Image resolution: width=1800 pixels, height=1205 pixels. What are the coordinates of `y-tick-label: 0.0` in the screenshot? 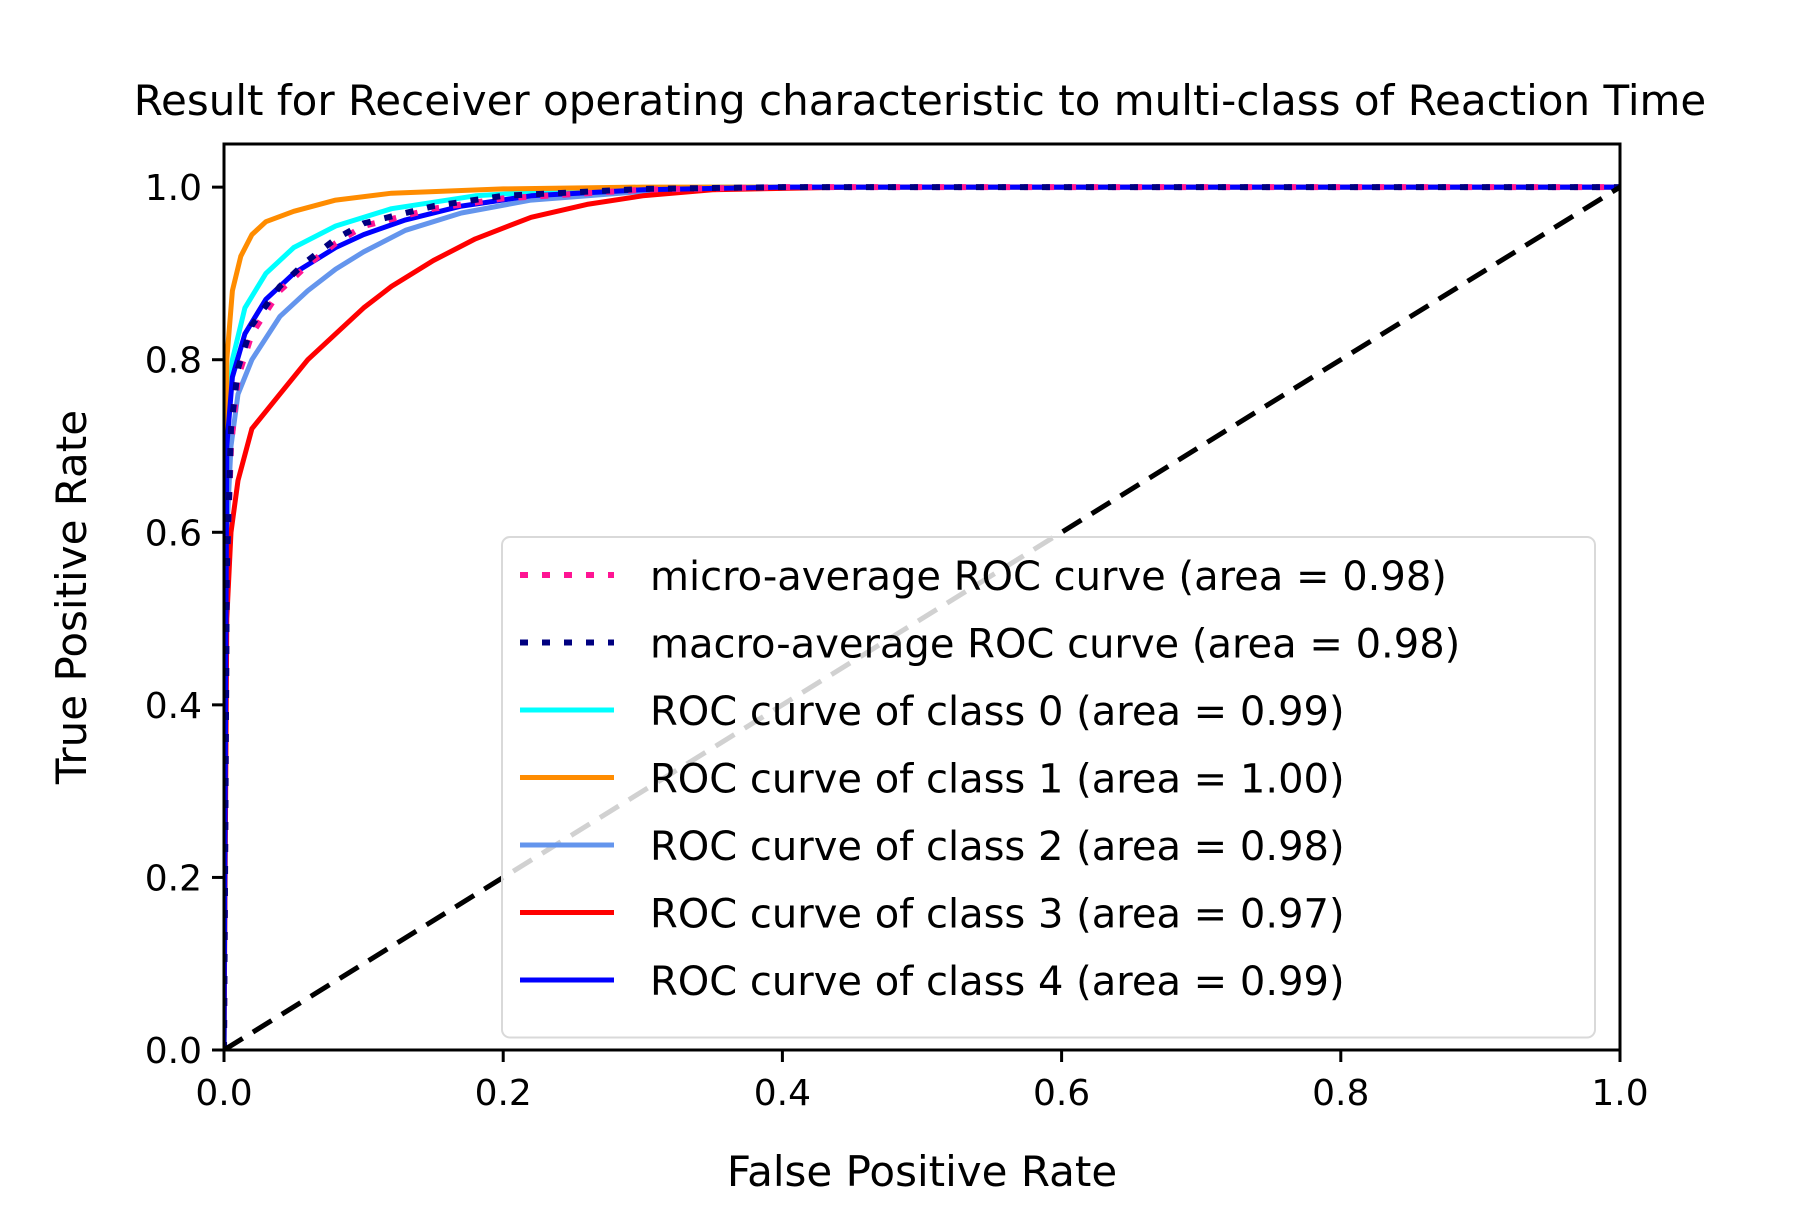 It's located at (173, 1051).